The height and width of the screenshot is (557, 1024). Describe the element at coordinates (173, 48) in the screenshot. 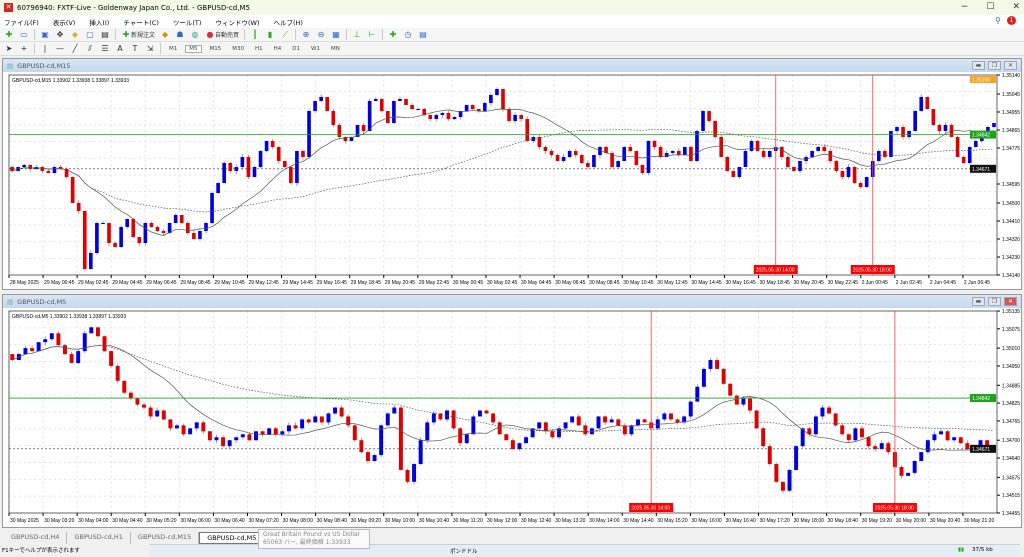

I see `timeframe-m1: M1` at that location.